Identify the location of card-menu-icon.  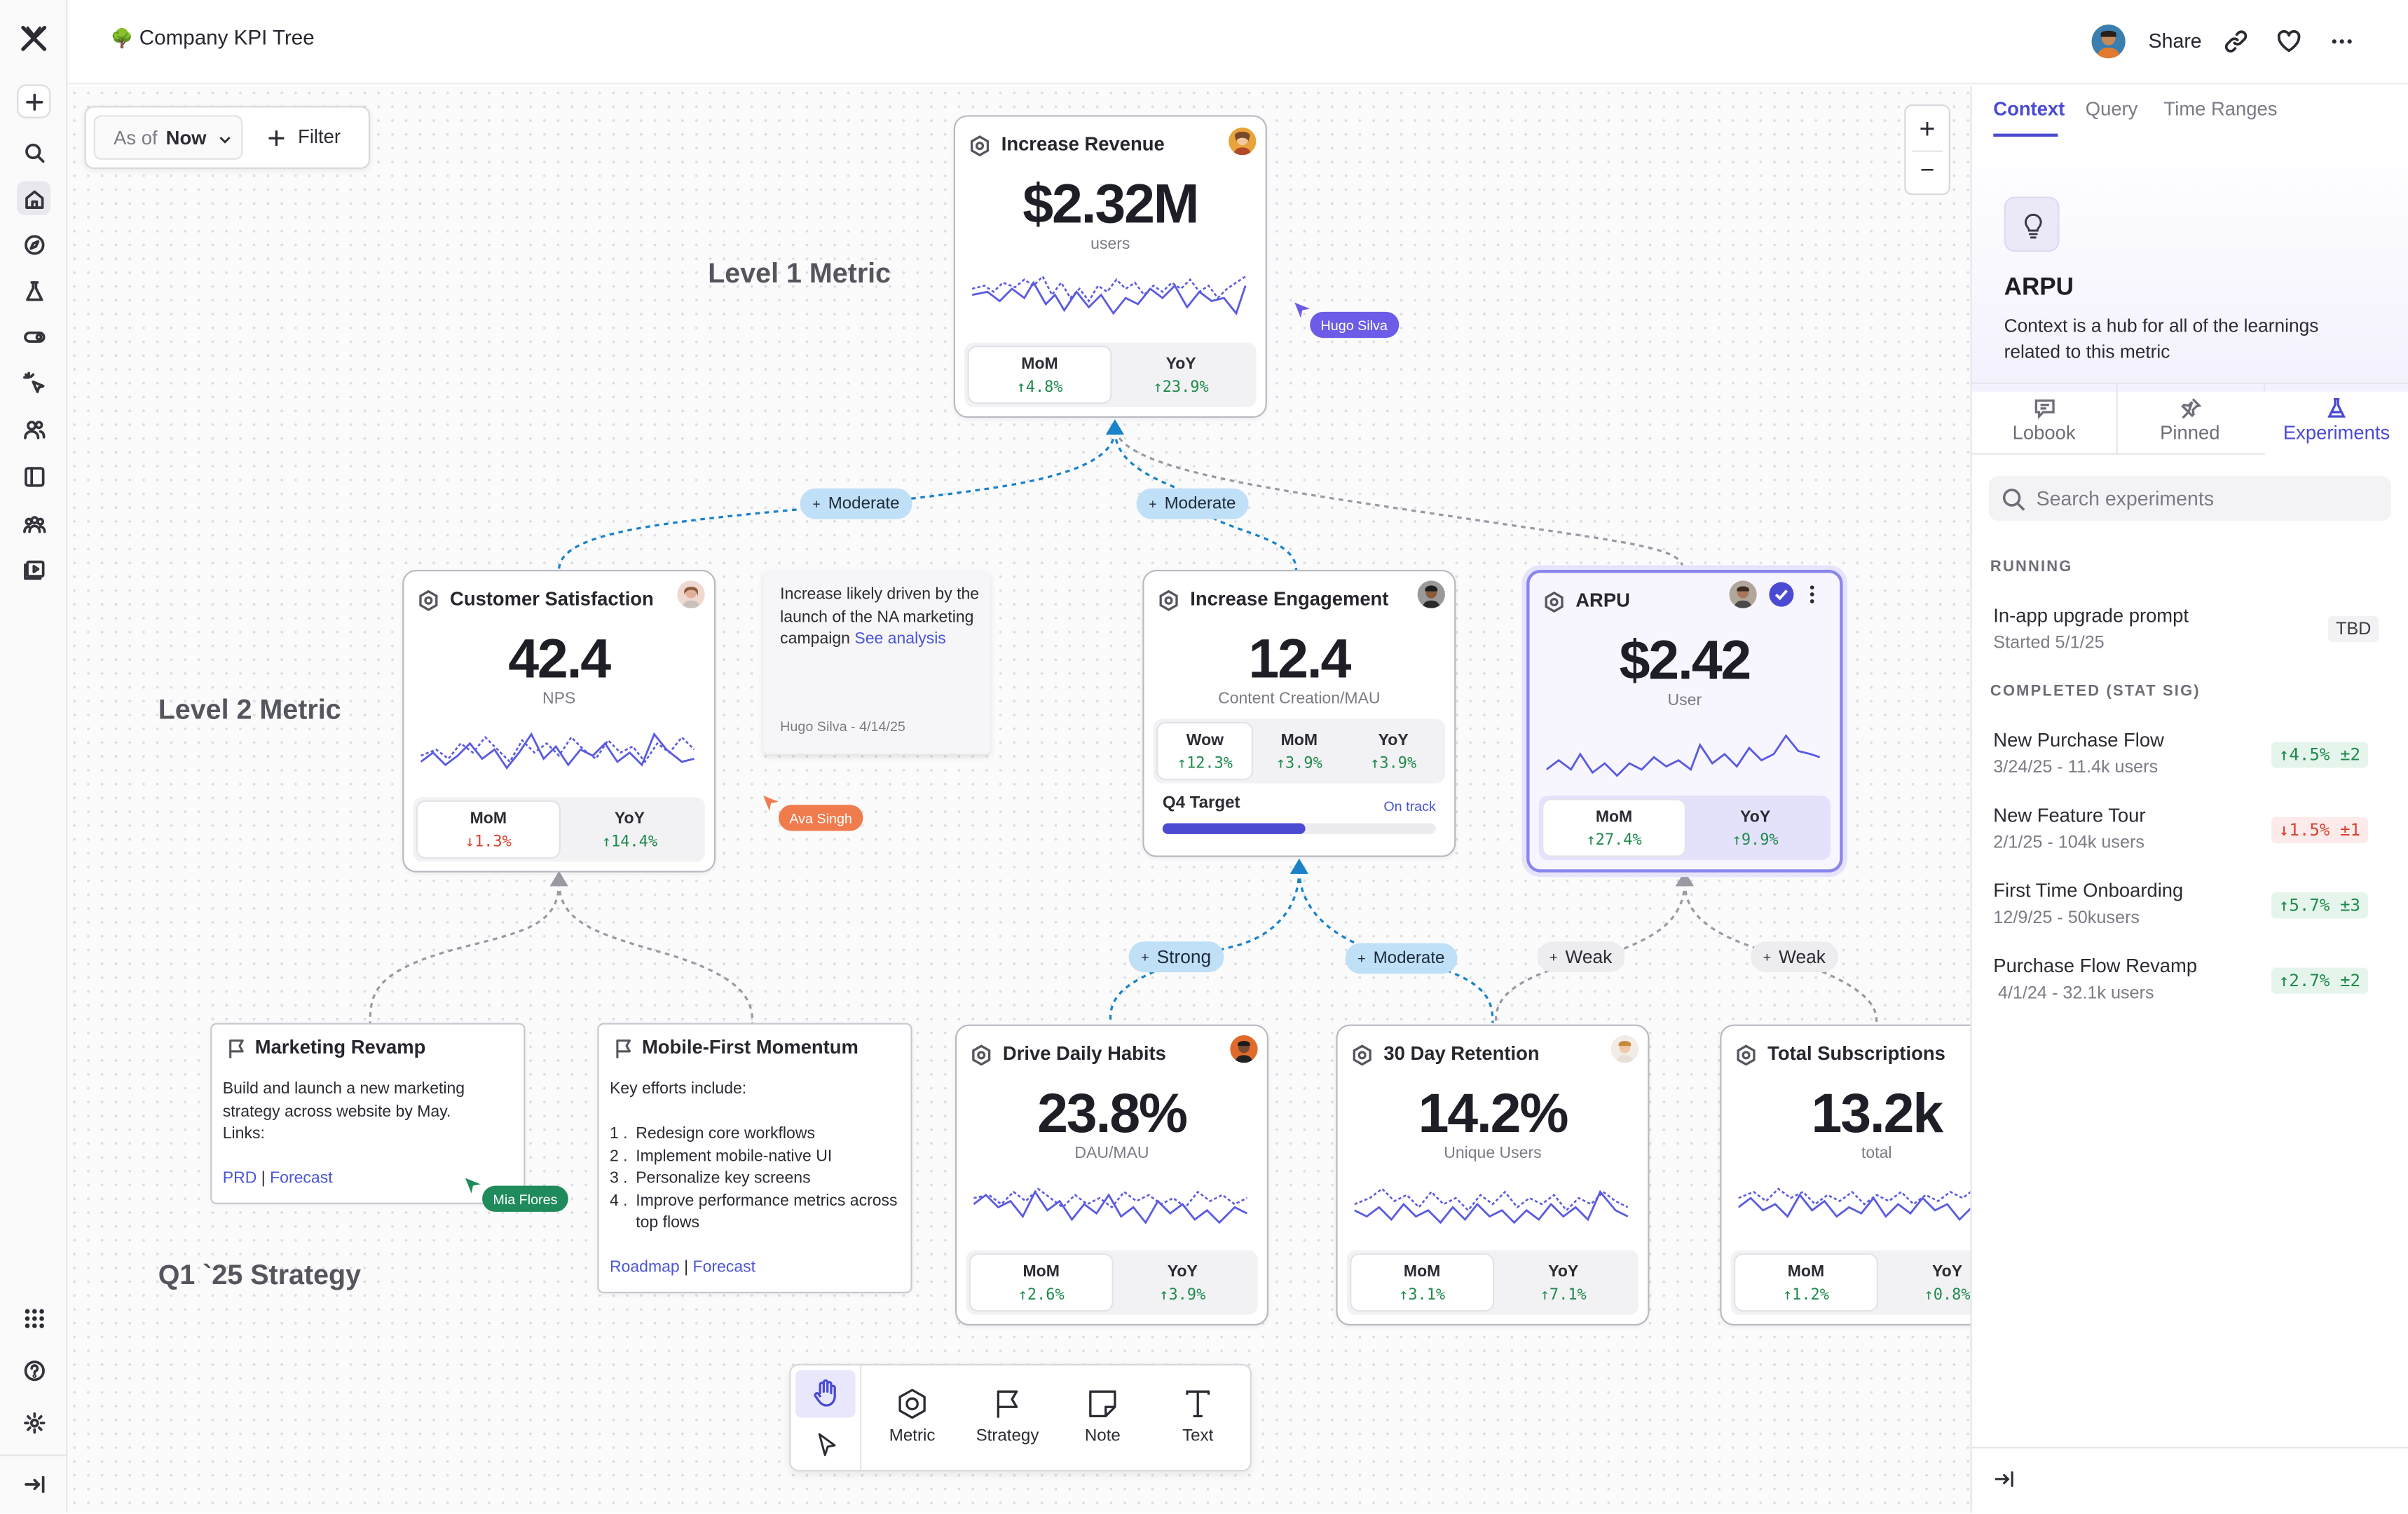
(1812, 598).